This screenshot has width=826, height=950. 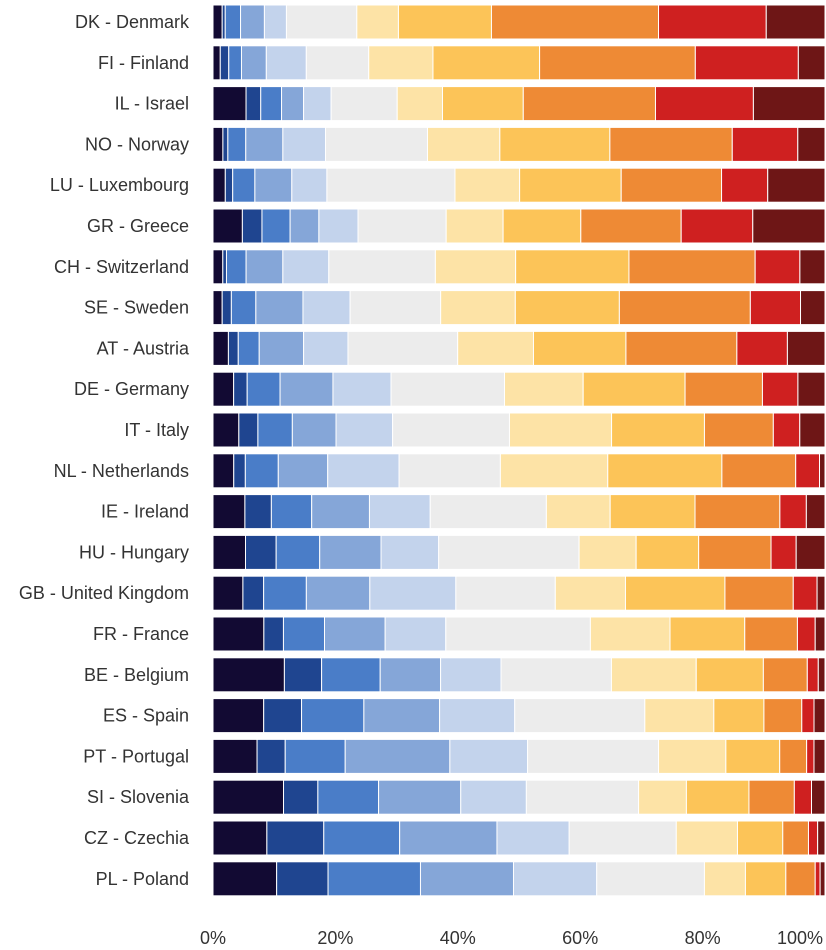 What do you see at coordinates (131, 389) in the screenshot?
I see `category-label: DE - Germany` at bounding box center [131, 389].